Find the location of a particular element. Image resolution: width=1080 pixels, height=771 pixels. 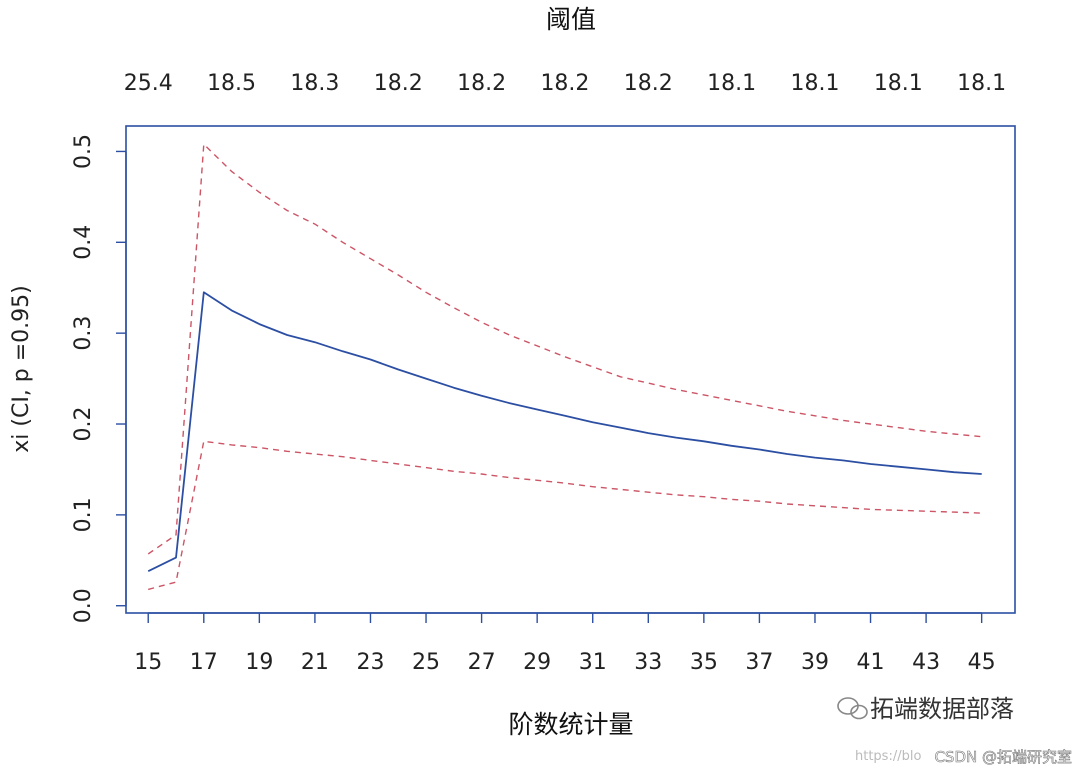

y-tick-label: 0.0 is located at coordinates (83, 605).